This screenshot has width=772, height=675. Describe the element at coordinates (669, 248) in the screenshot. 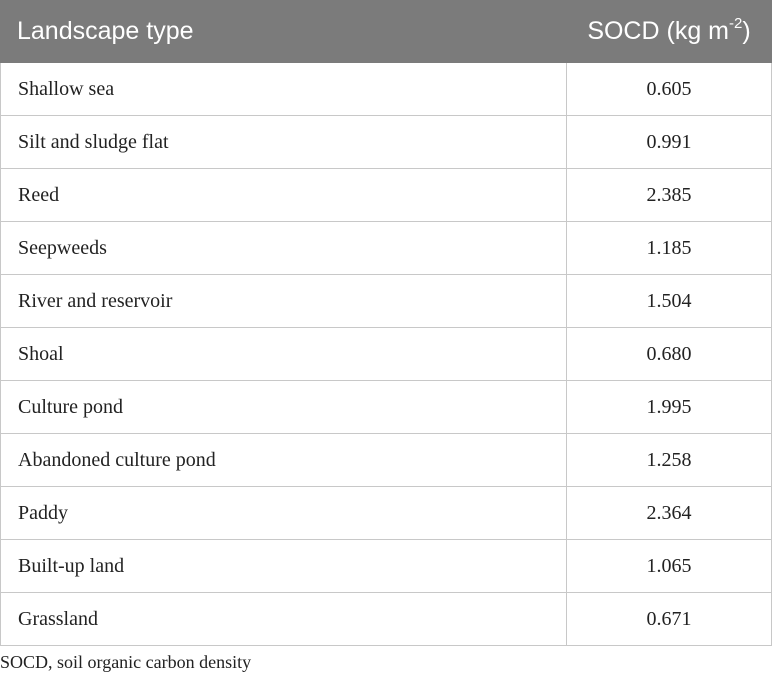

I see `socd-value-cell: 1.185` at that location.